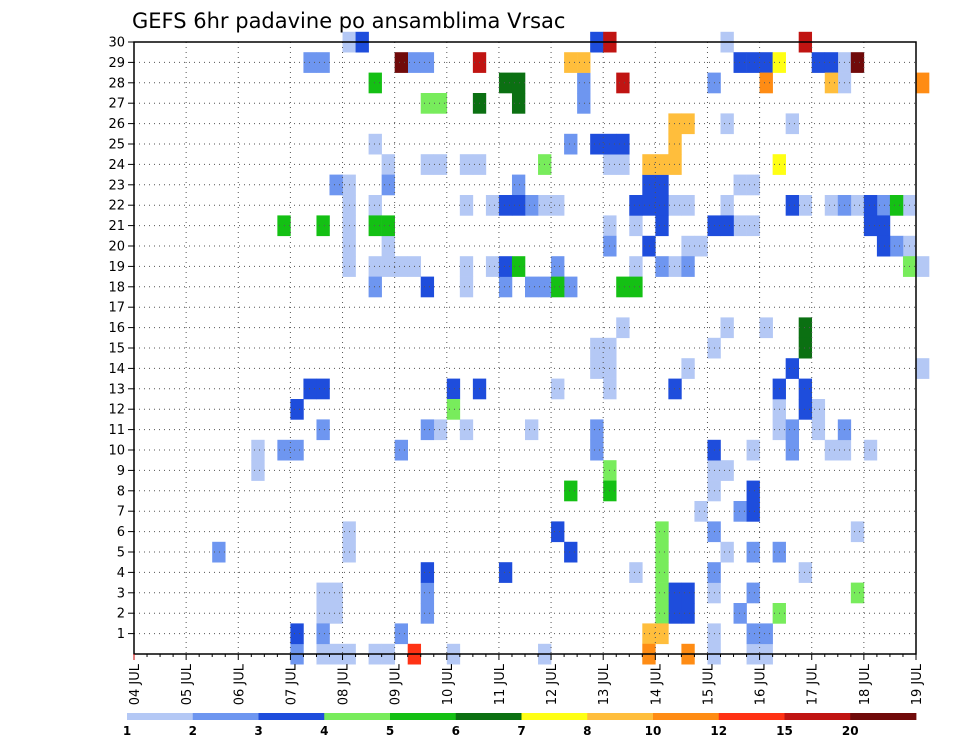  Describe the element at coordinates (552, 684) in the screenshot. I see `x-tick-label: 12 JUL` at that location.